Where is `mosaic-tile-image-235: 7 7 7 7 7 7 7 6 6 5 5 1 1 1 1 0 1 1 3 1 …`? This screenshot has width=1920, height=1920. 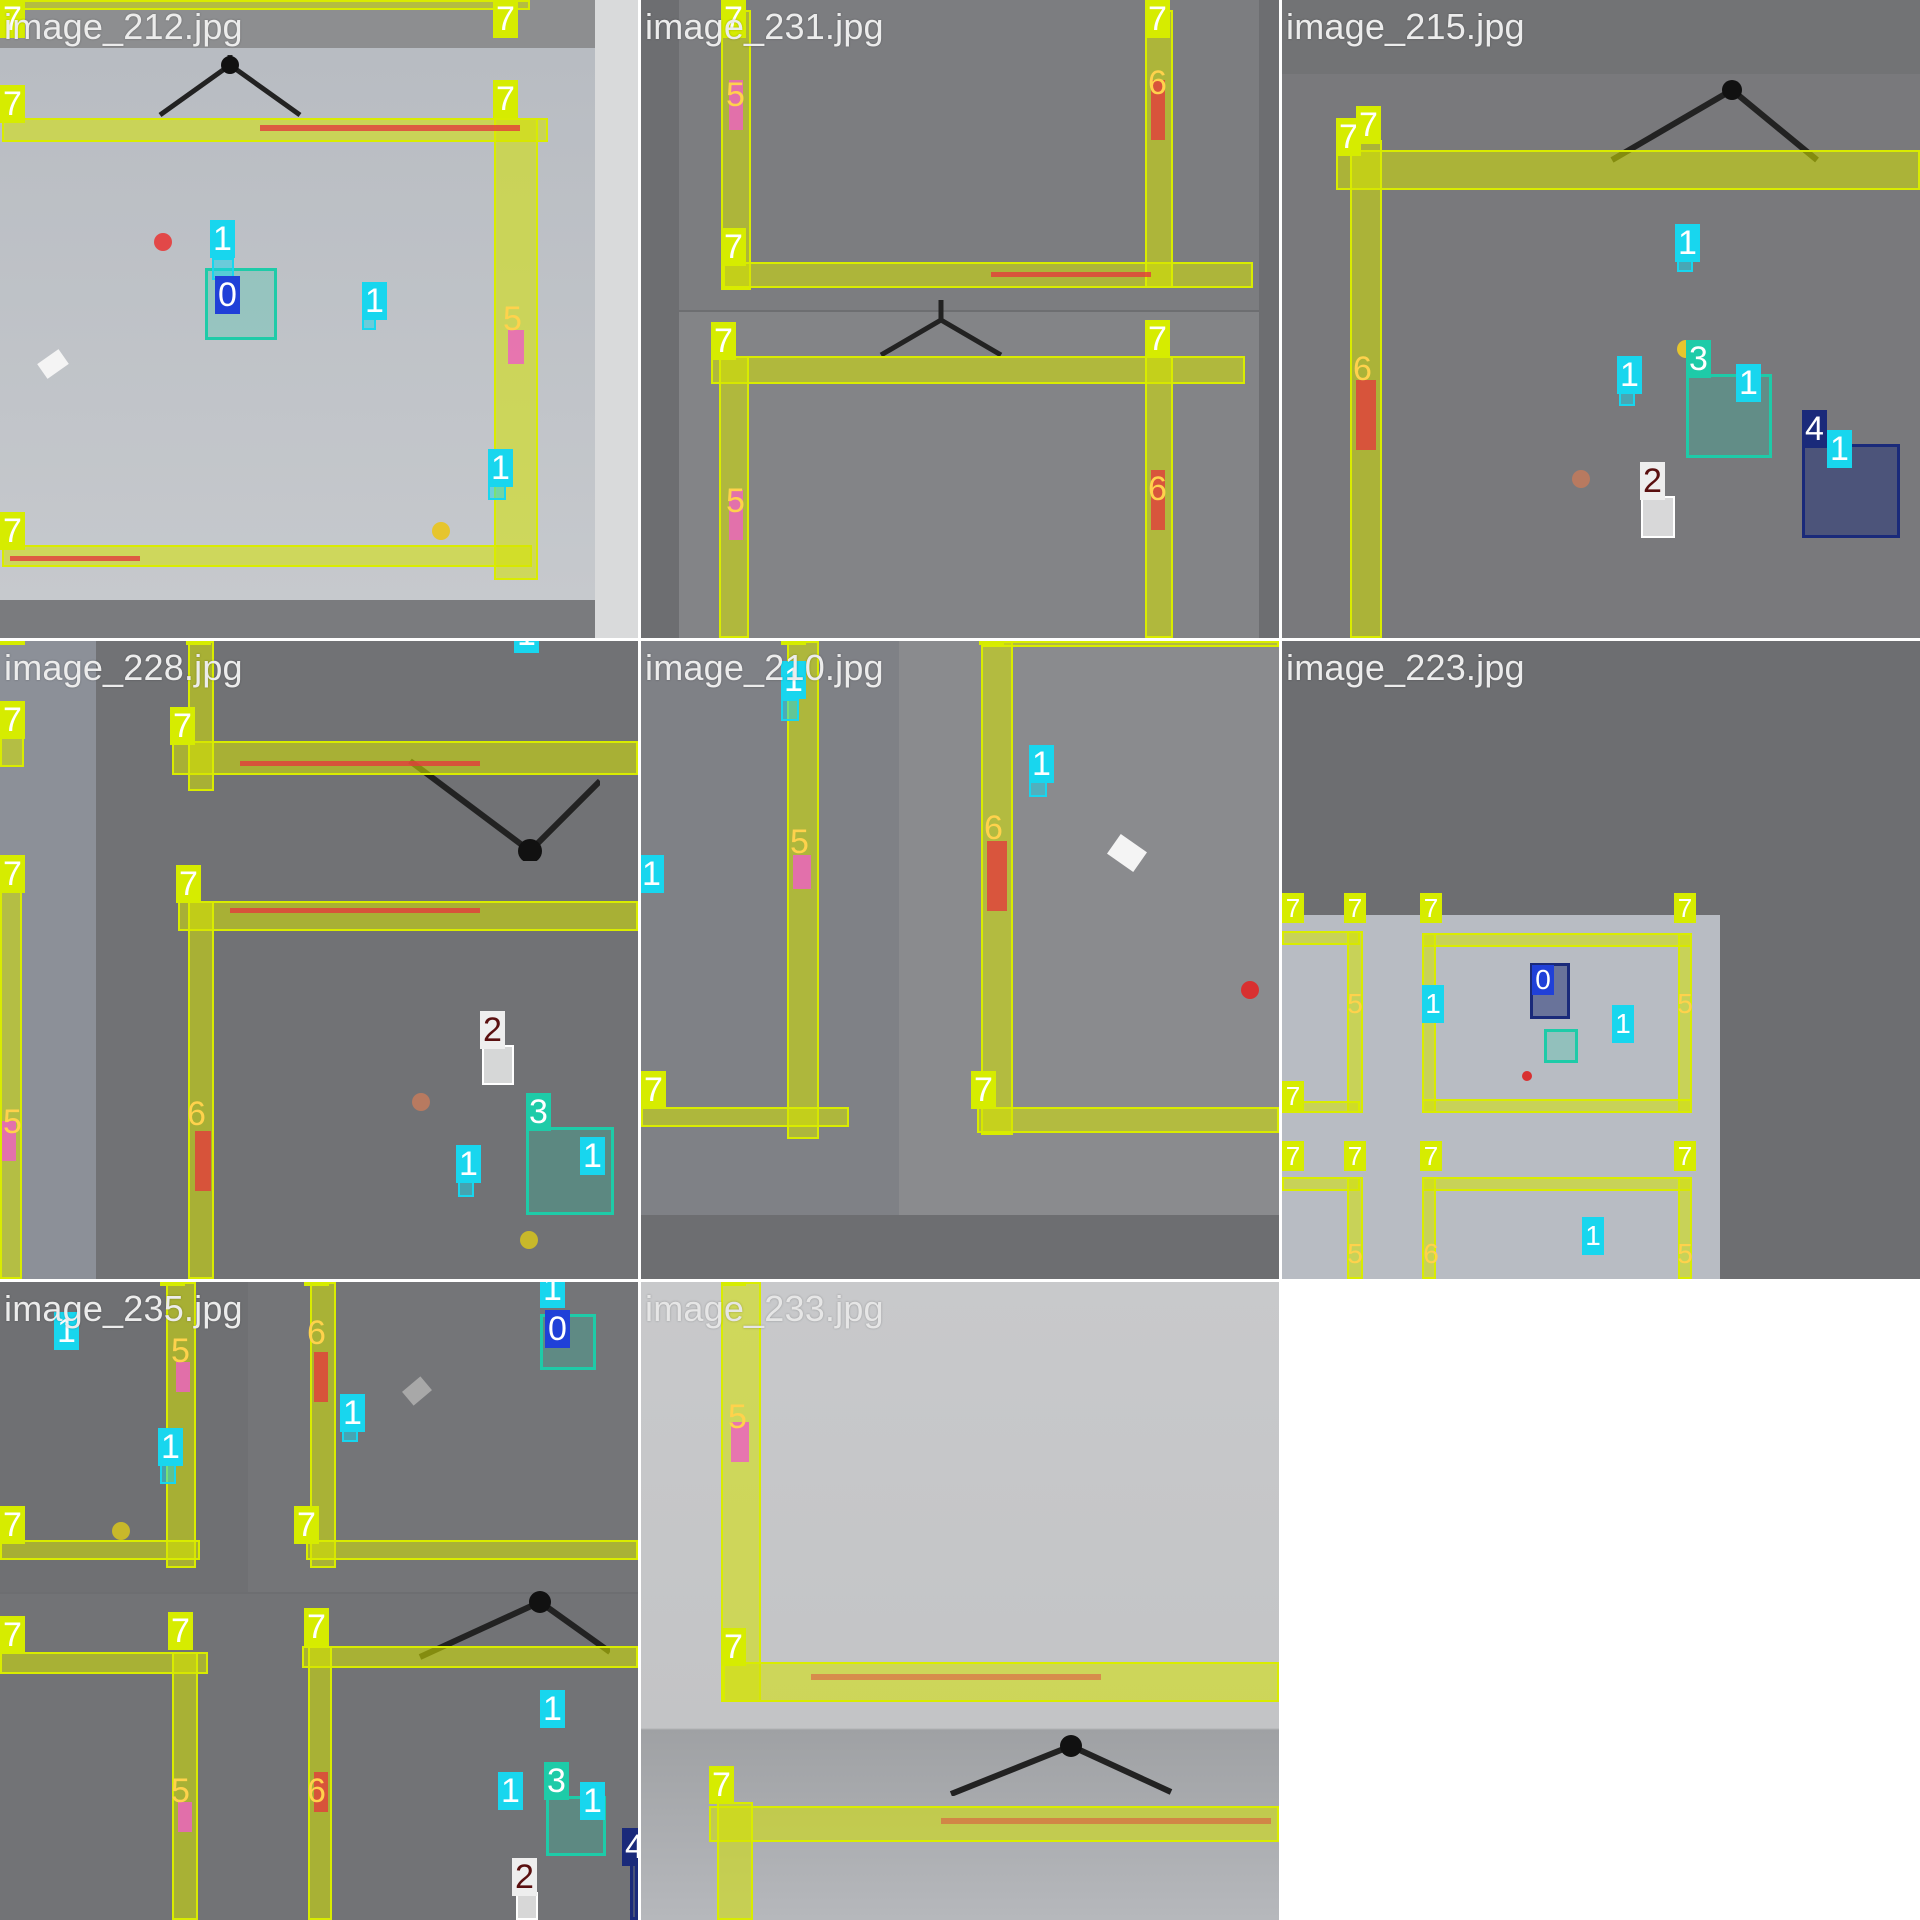 mosaic-tile-image-235: 7 7 7 7 7 7 7 6 6 5 5 1 1 1 1 0 1 1 3 1 … is located at coordinates (319, 1601).